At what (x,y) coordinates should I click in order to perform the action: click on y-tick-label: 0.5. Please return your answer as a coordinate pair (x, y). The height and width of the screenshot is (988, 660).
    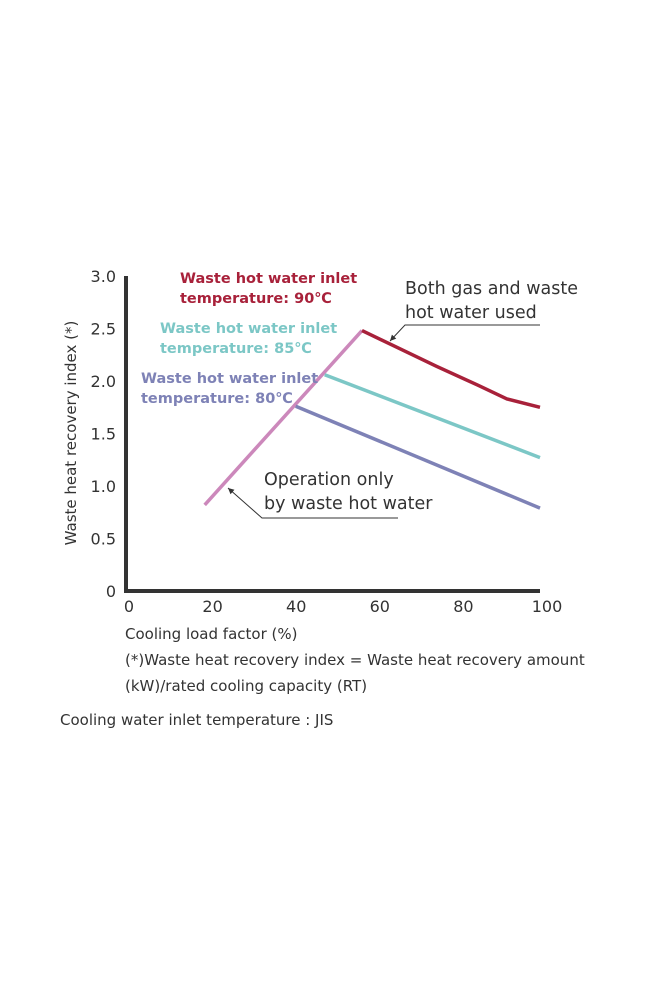
    Looking at the image, I should click on (103, 539).